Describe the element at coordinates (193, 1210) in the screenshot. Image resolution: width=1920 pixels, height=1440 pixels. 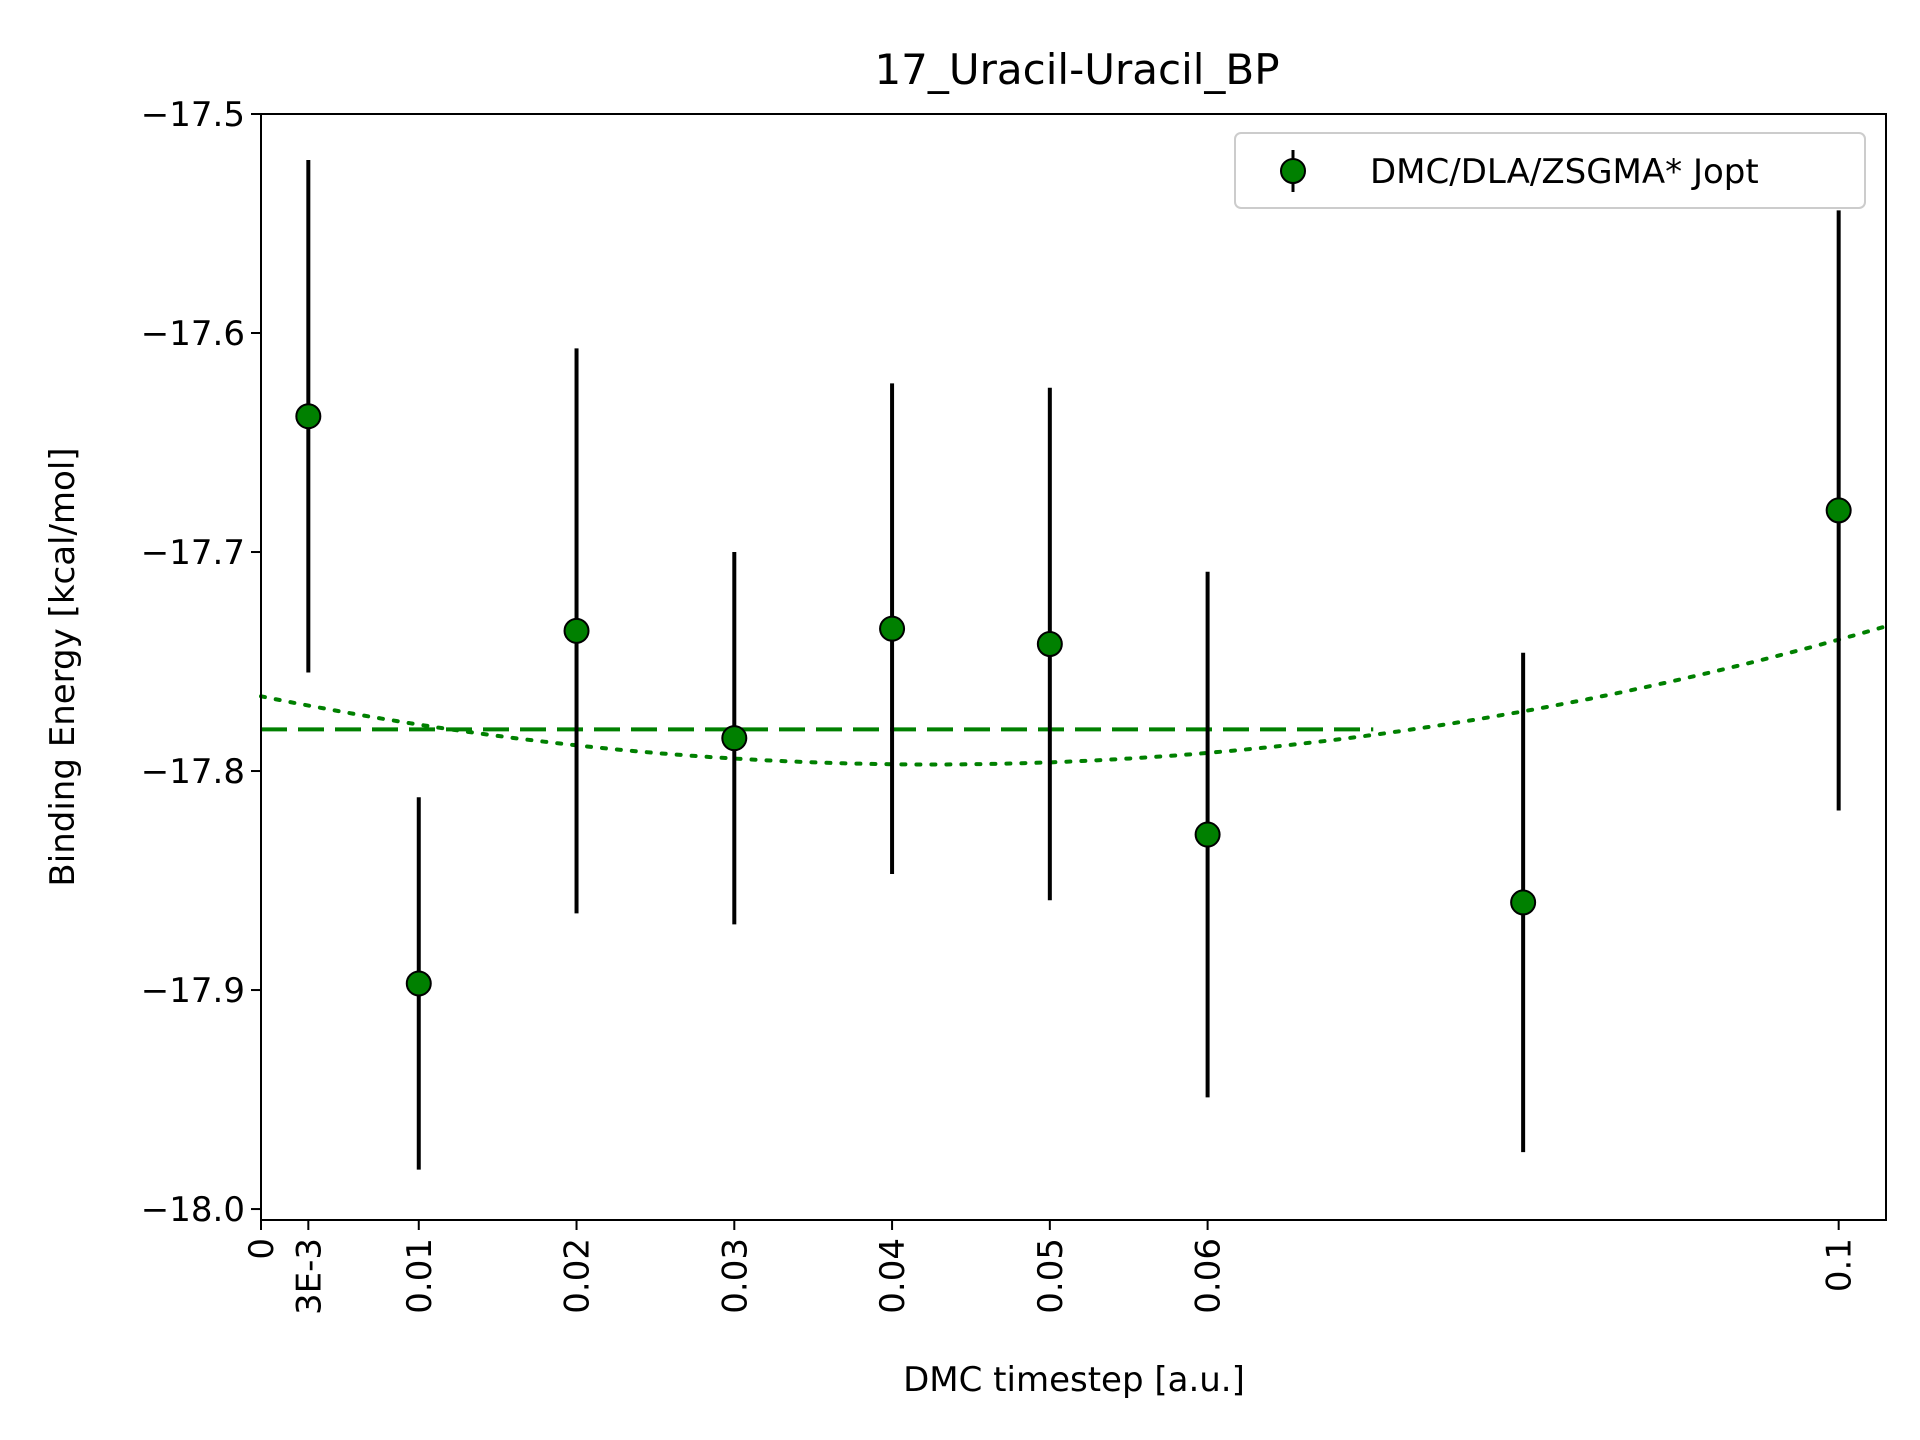
I see `y-tick-label: −18.0` at that location.